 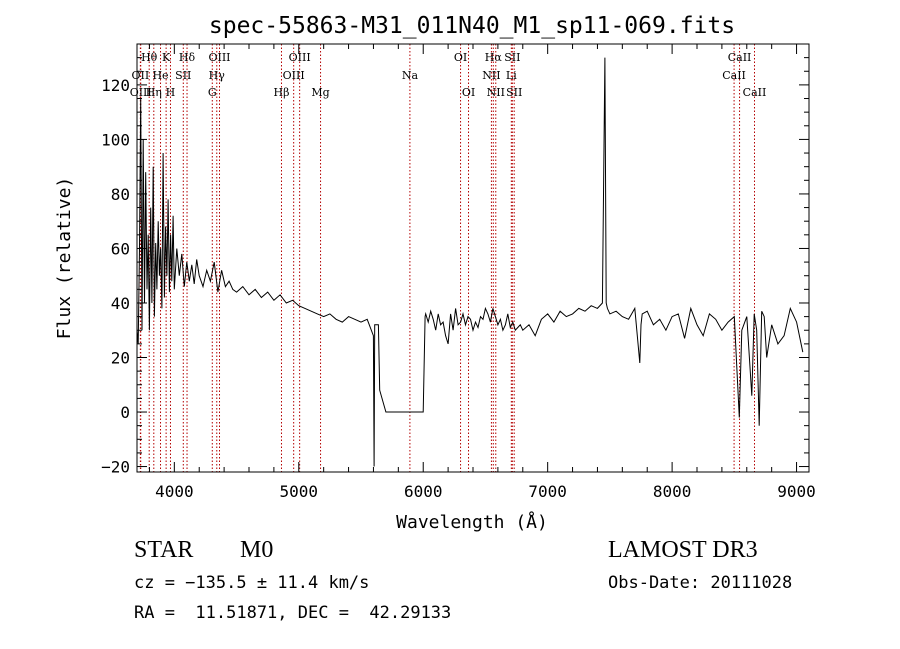 I want to click on line-marker-label: H, so click(x=171, y=92).